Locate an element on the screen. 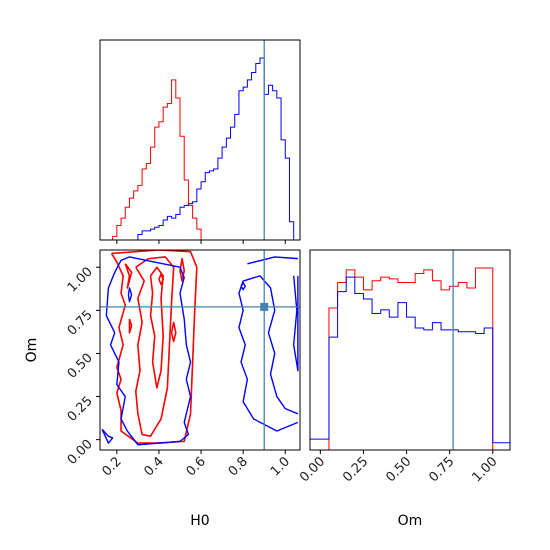 The image size is (550, 550). h0-tick-label: 0.2 is located at coordinates (111, 466).